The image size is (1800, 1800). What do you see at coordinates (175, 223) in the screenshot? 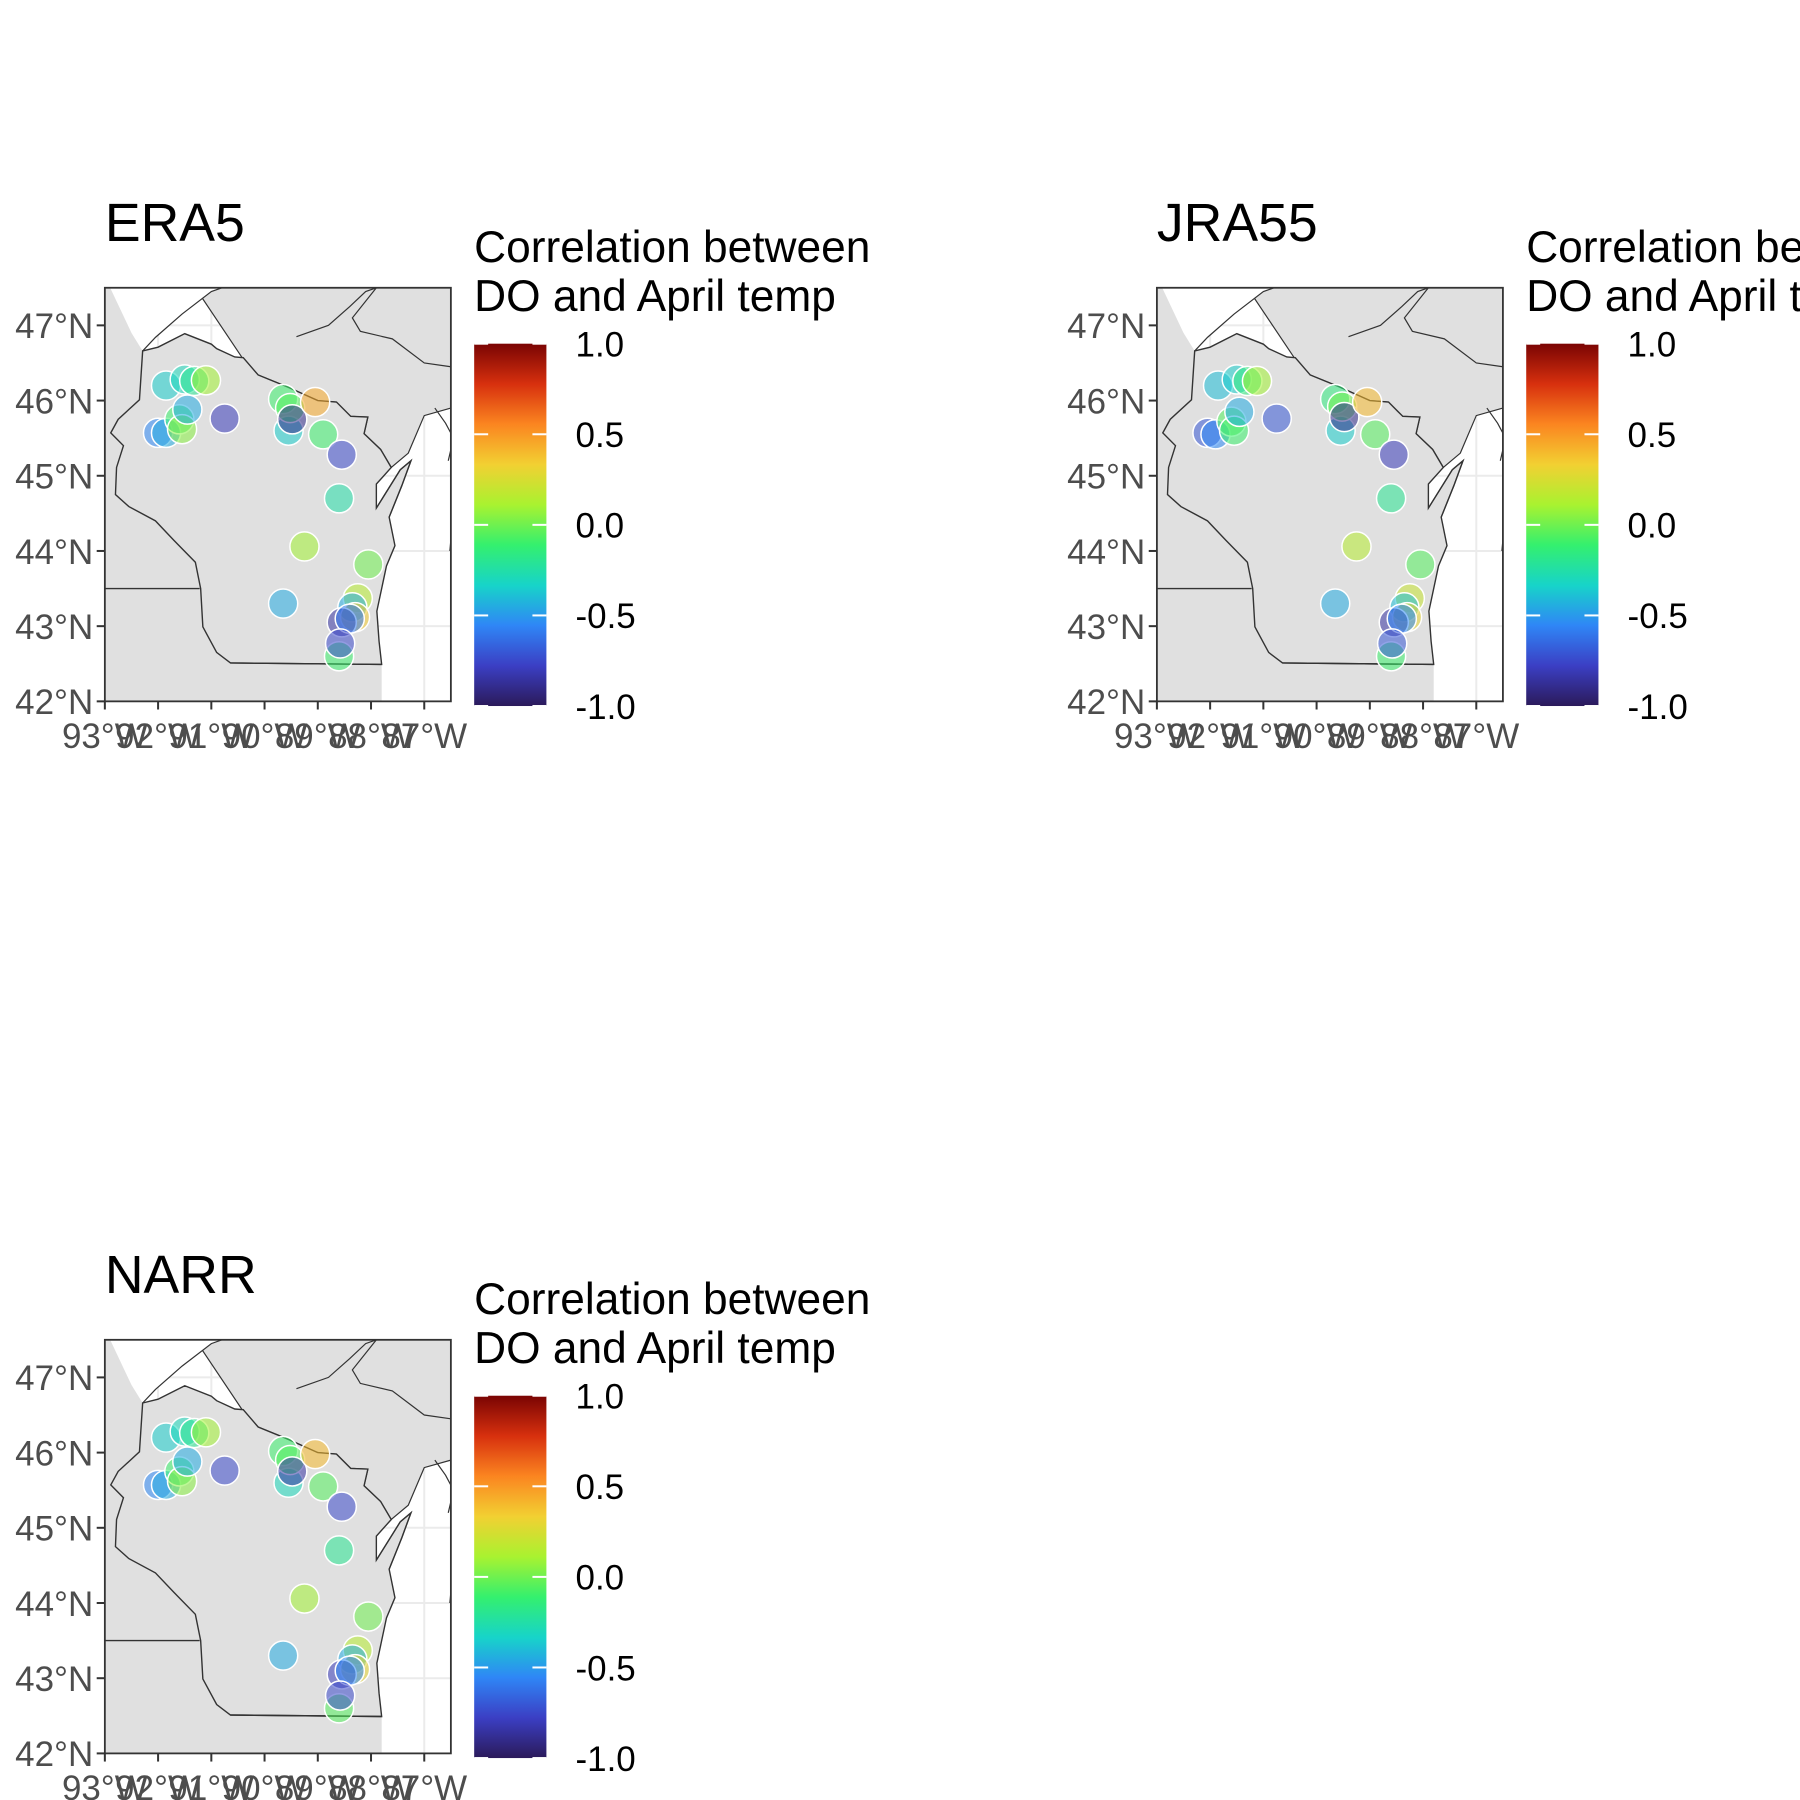
I see `panel-title: ERA5` at bounding box center [175, 223].